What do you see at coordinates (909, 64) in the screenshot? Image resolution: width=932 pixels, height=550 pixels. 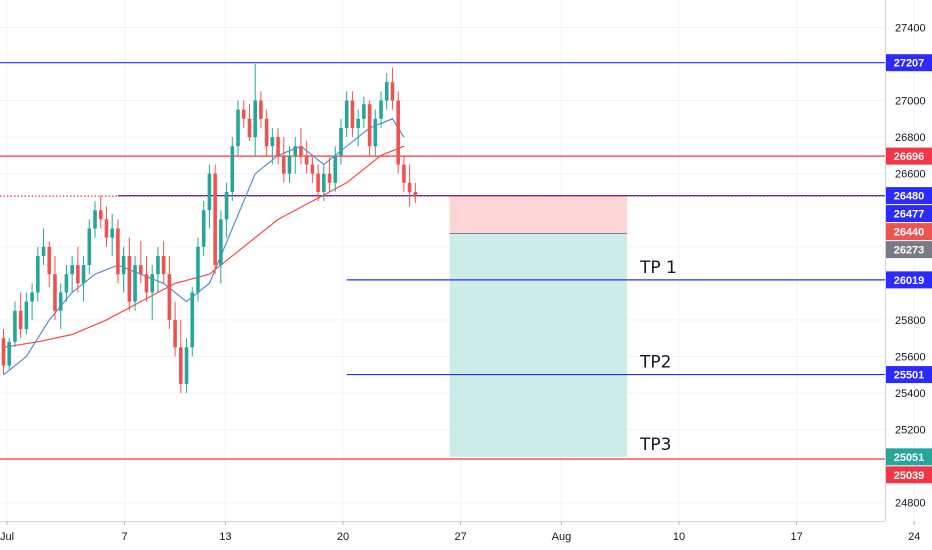 I see `price-badge-label: 27207` at bounding box center [909, 64].